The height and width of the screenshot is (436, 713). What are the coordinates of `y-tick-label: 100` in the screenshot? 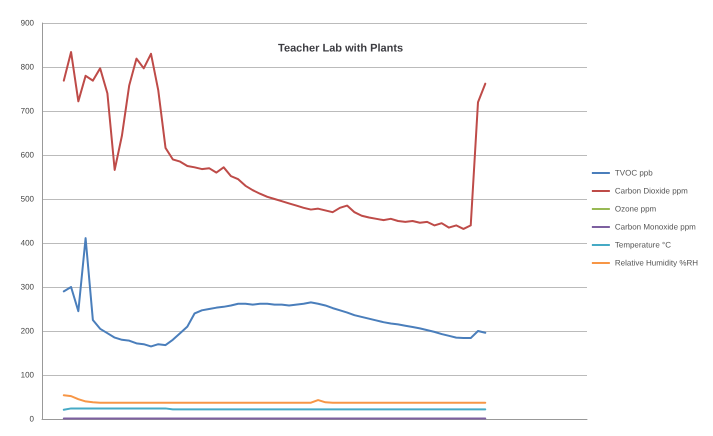 It's located at (27, 375).